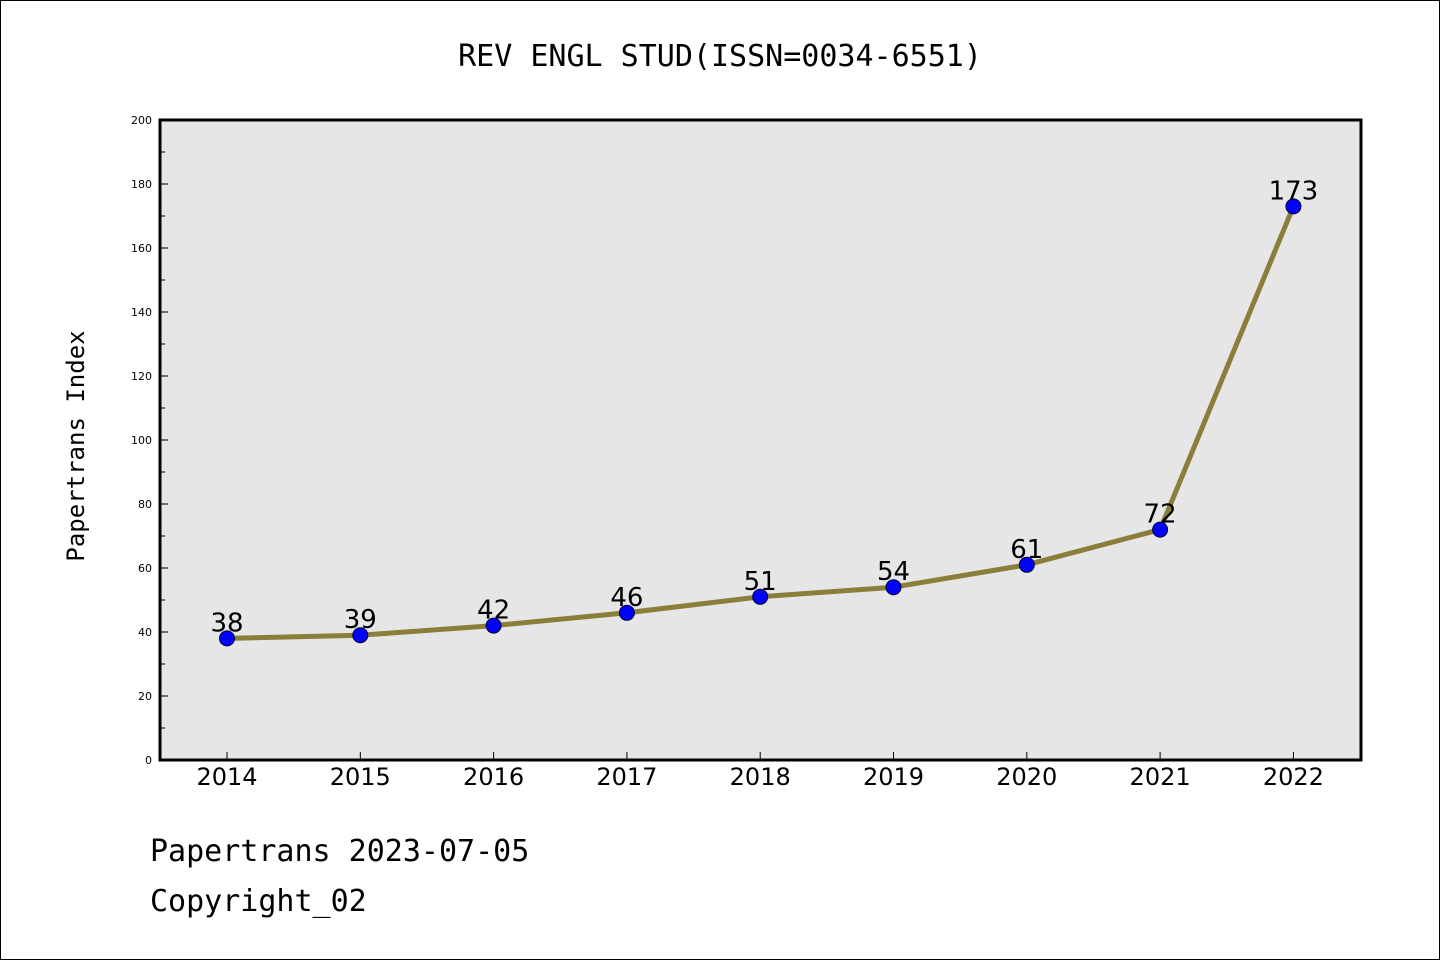 This screenshot has width=1440, height=960. Describe the element at coordinates (141, 184) in the screenshot. I see `y-tick-label: 180` at that location.